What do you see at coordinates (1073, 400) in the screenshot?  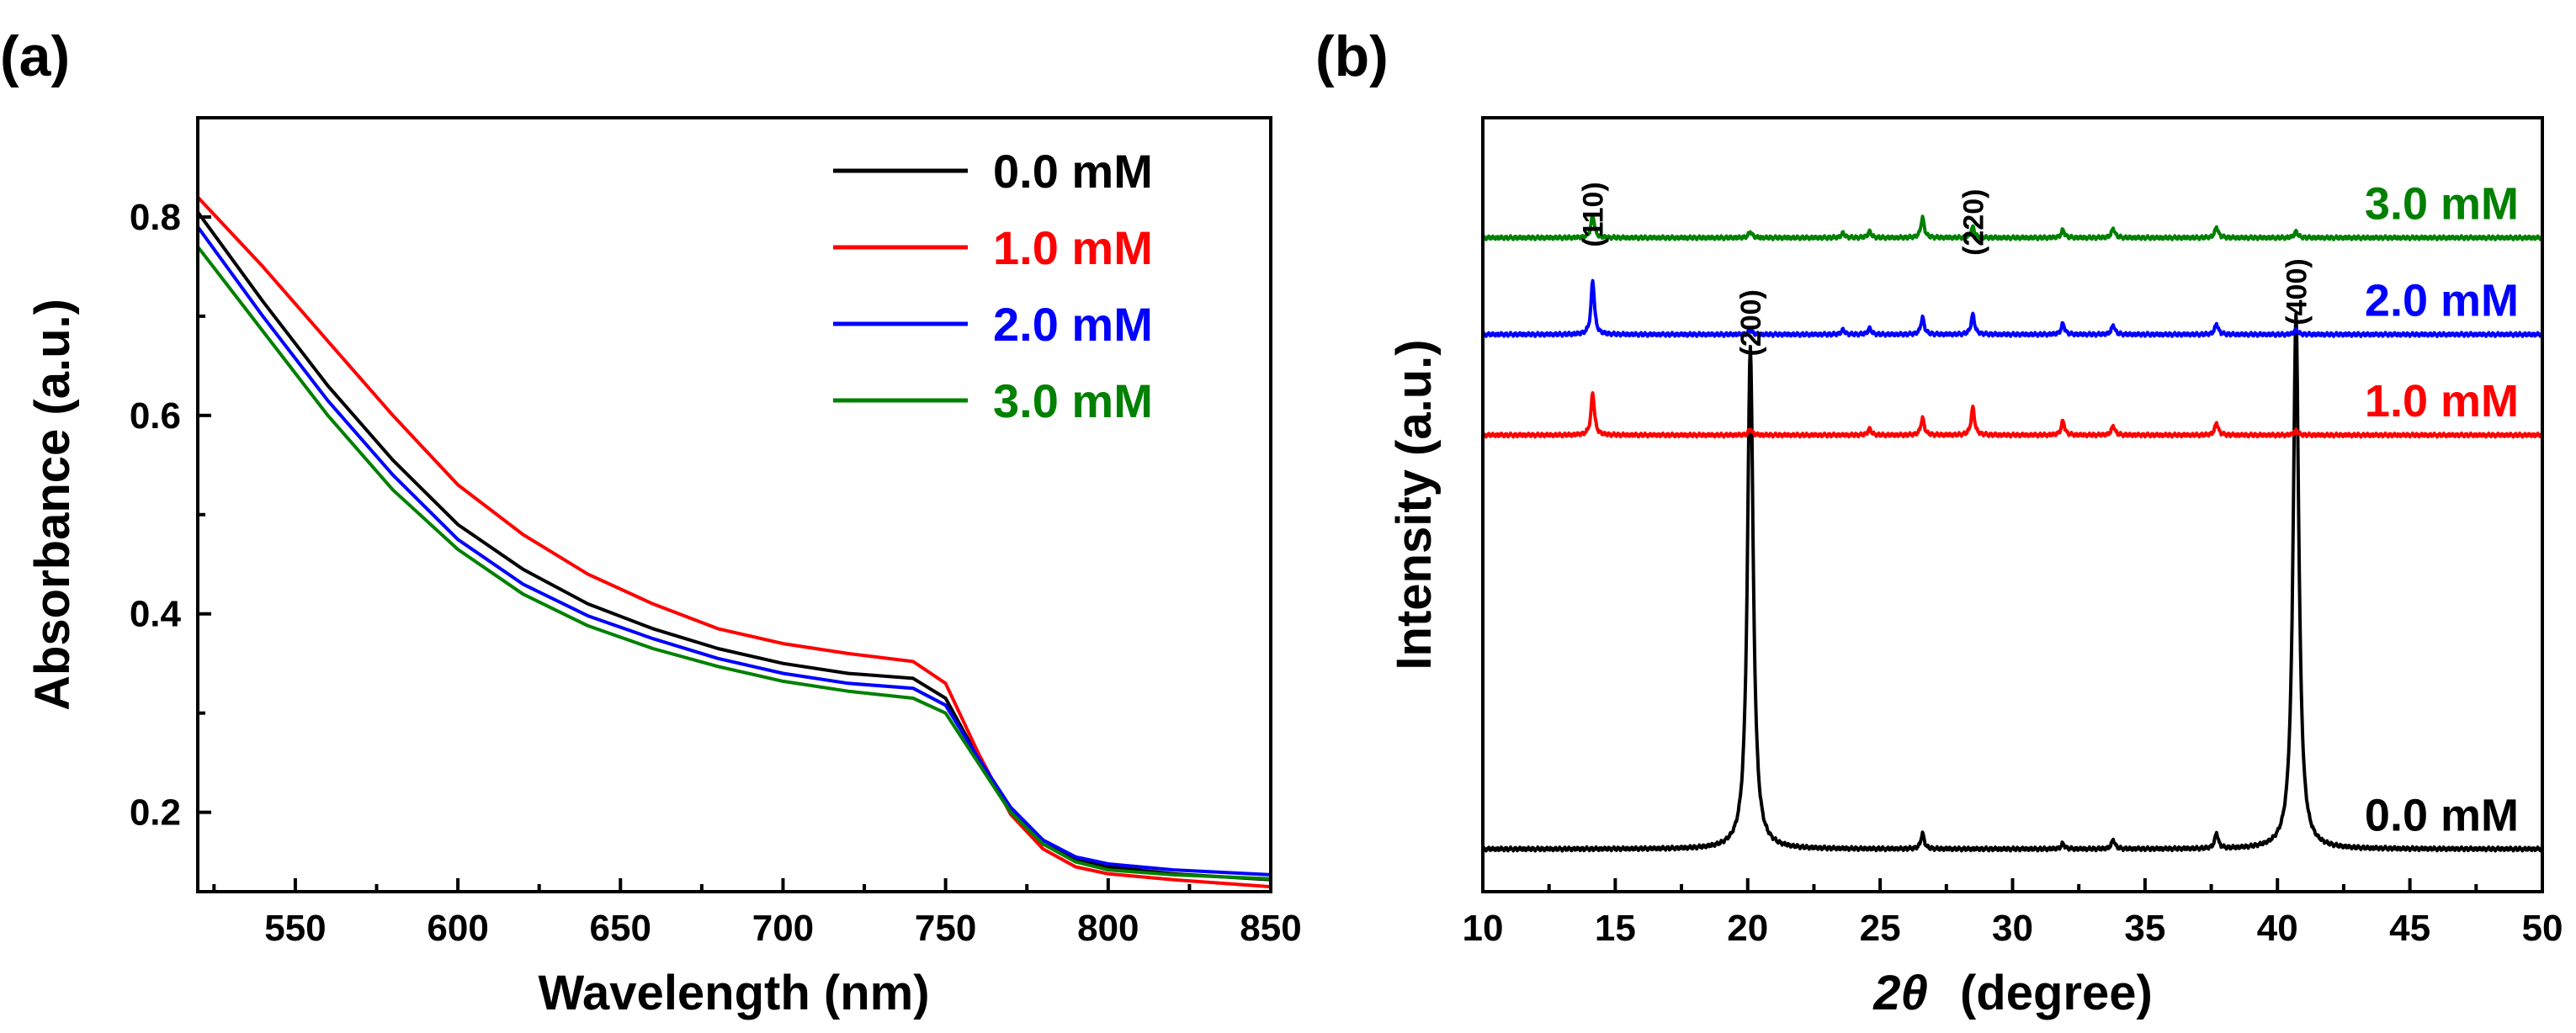 I see `legend-label: 3.0 mM` at bounding box center [1073, 400].